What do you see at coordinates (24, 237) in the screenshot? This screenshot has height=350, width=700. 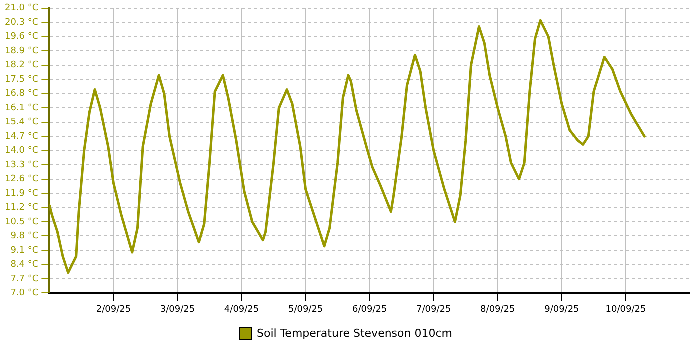 I see `y-tick-label: 9.8 °C` at bounding box center [24, 237].